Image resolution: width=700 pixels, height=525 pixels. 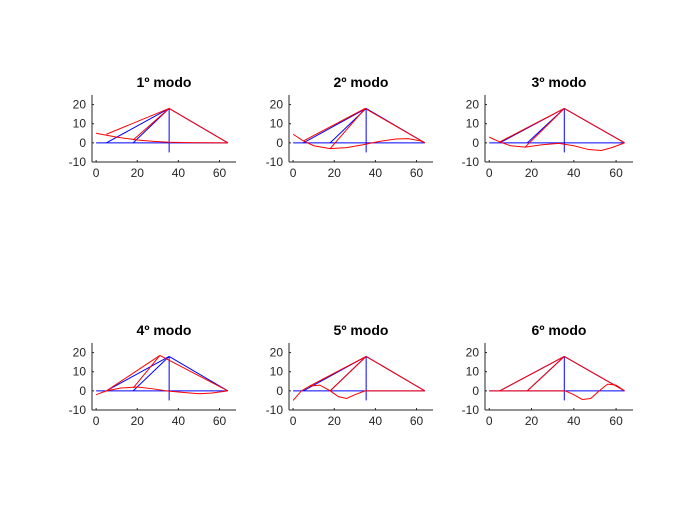 I want to click on subplot-title: 6º modo, so click(x=559, y=330).